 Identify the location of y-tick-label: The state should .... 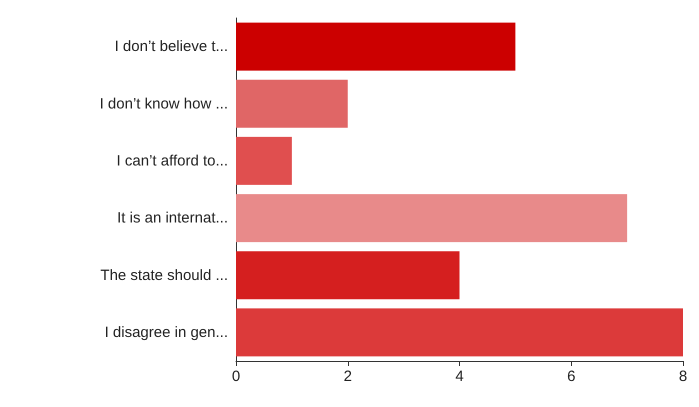
(164, 275).